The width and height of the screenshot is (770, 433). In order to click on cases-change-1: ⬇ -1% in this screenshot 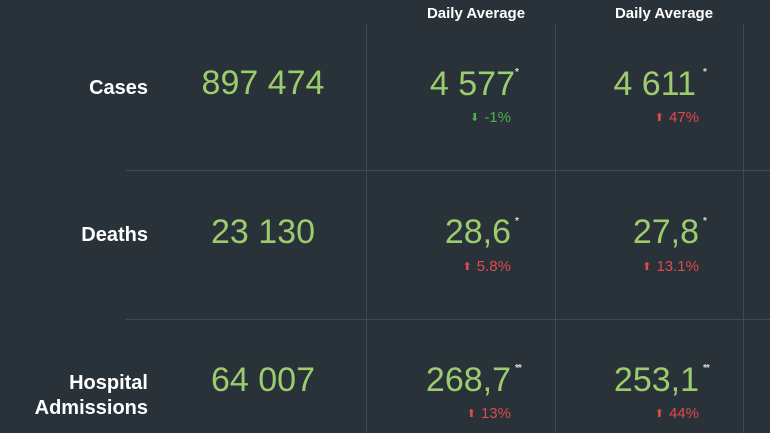, I will do `click(490, 118)`.